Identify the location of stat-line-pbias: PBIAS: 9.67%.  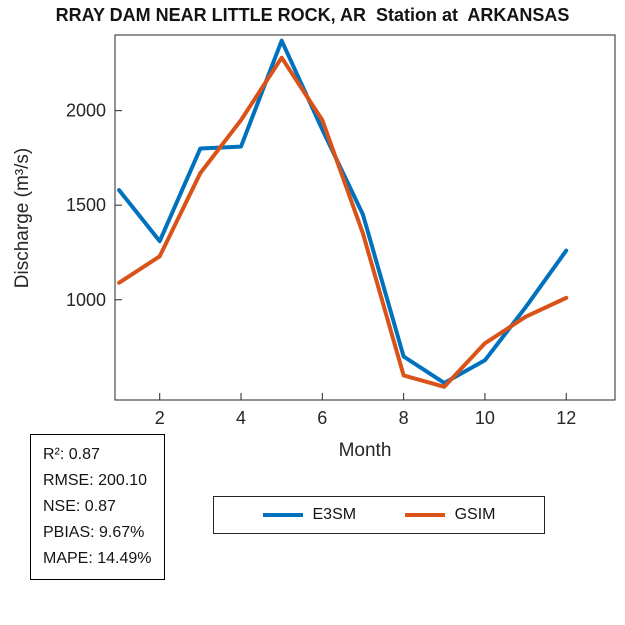
(94, 532).